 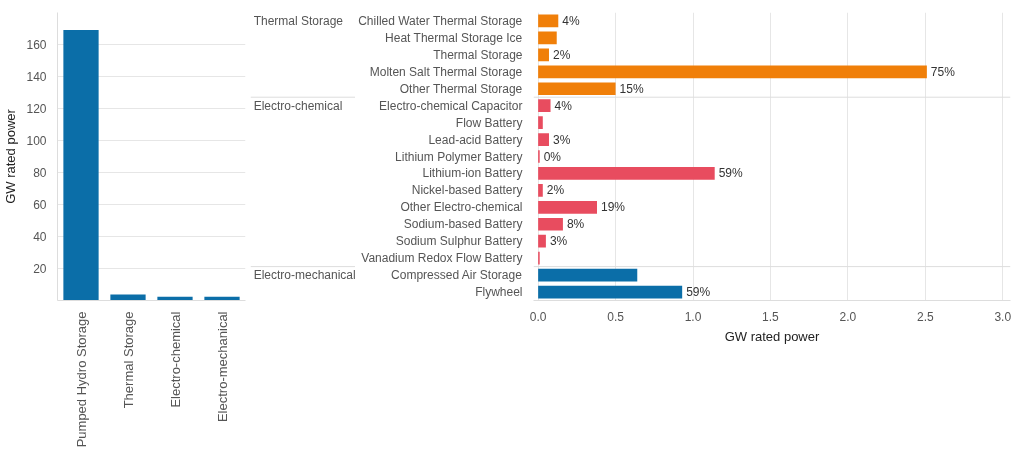 I want to click on x-tick-label: Pumped Hydro Storage, so click(x=81, y=379).